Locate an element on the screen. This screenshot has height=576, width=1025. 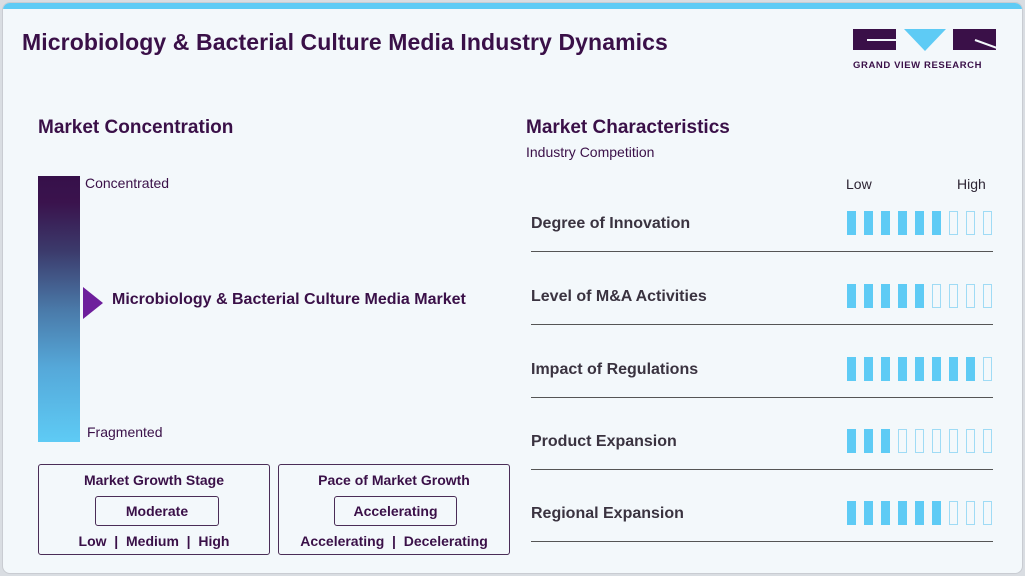
market-concentration-title: Market Concentration is located at coordinates (136, 127).